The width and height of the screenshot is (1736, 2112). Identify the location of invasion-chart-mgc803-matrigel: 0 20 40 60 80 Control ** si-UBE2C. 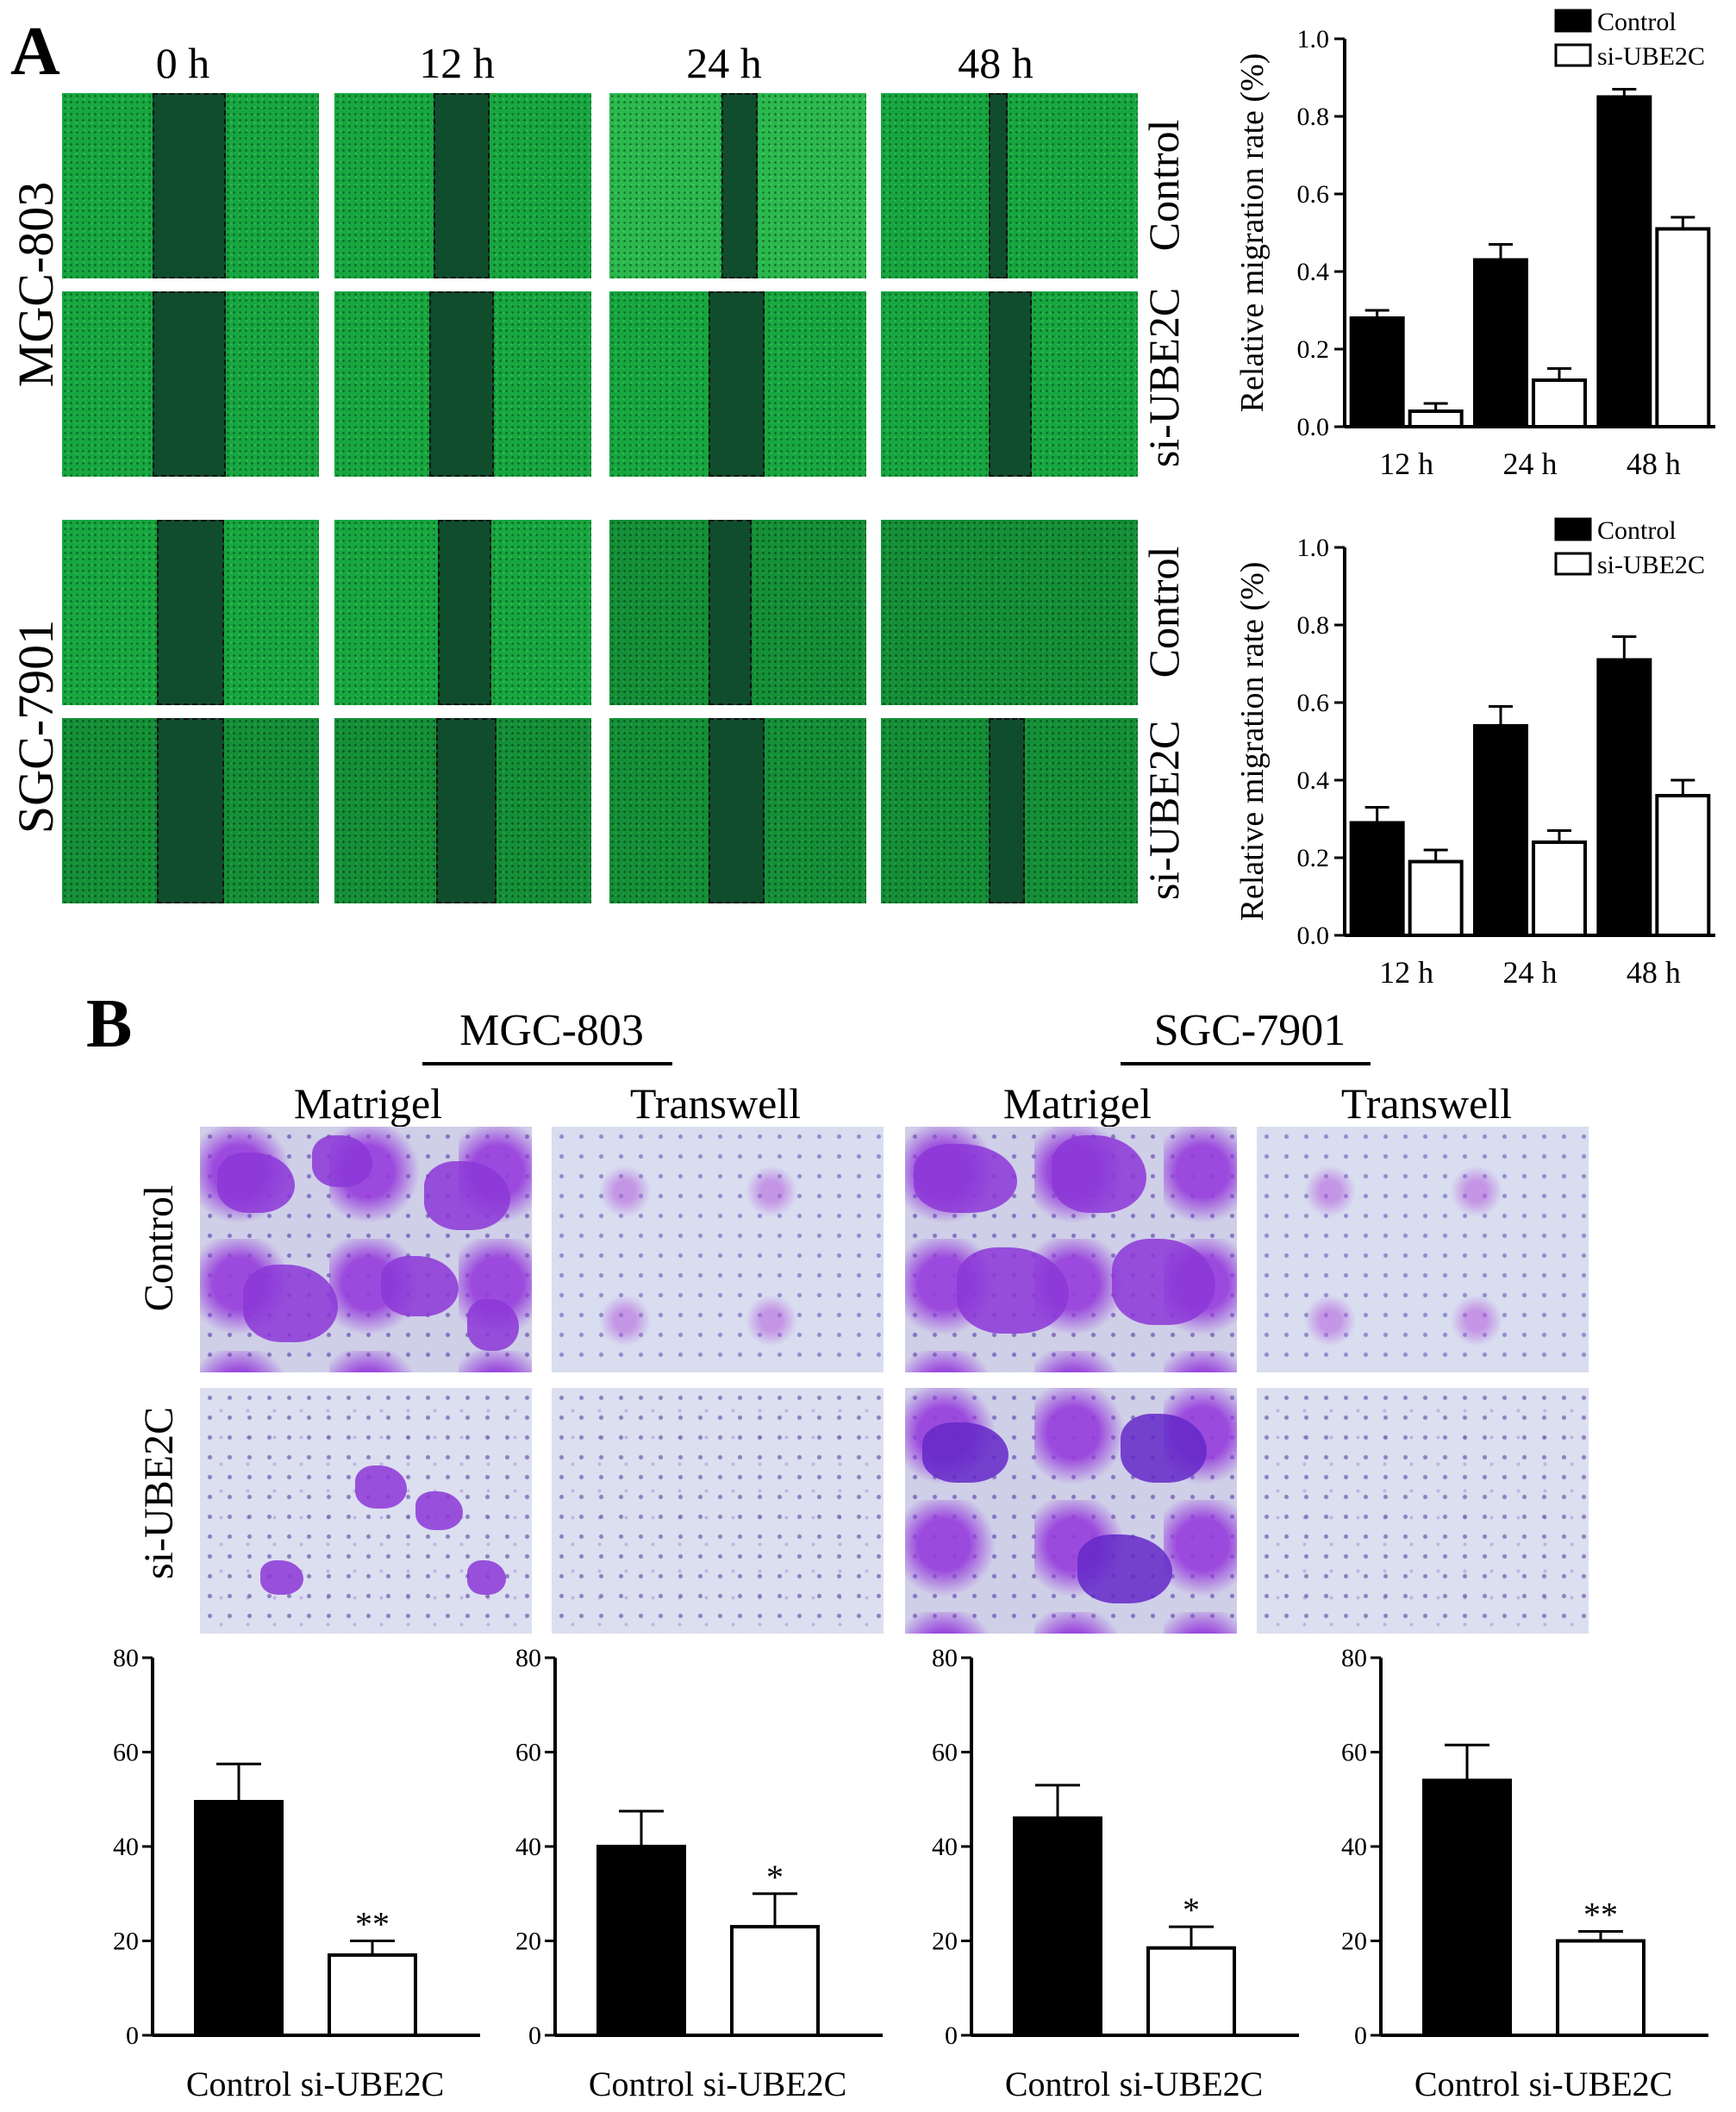
(296, 1873).